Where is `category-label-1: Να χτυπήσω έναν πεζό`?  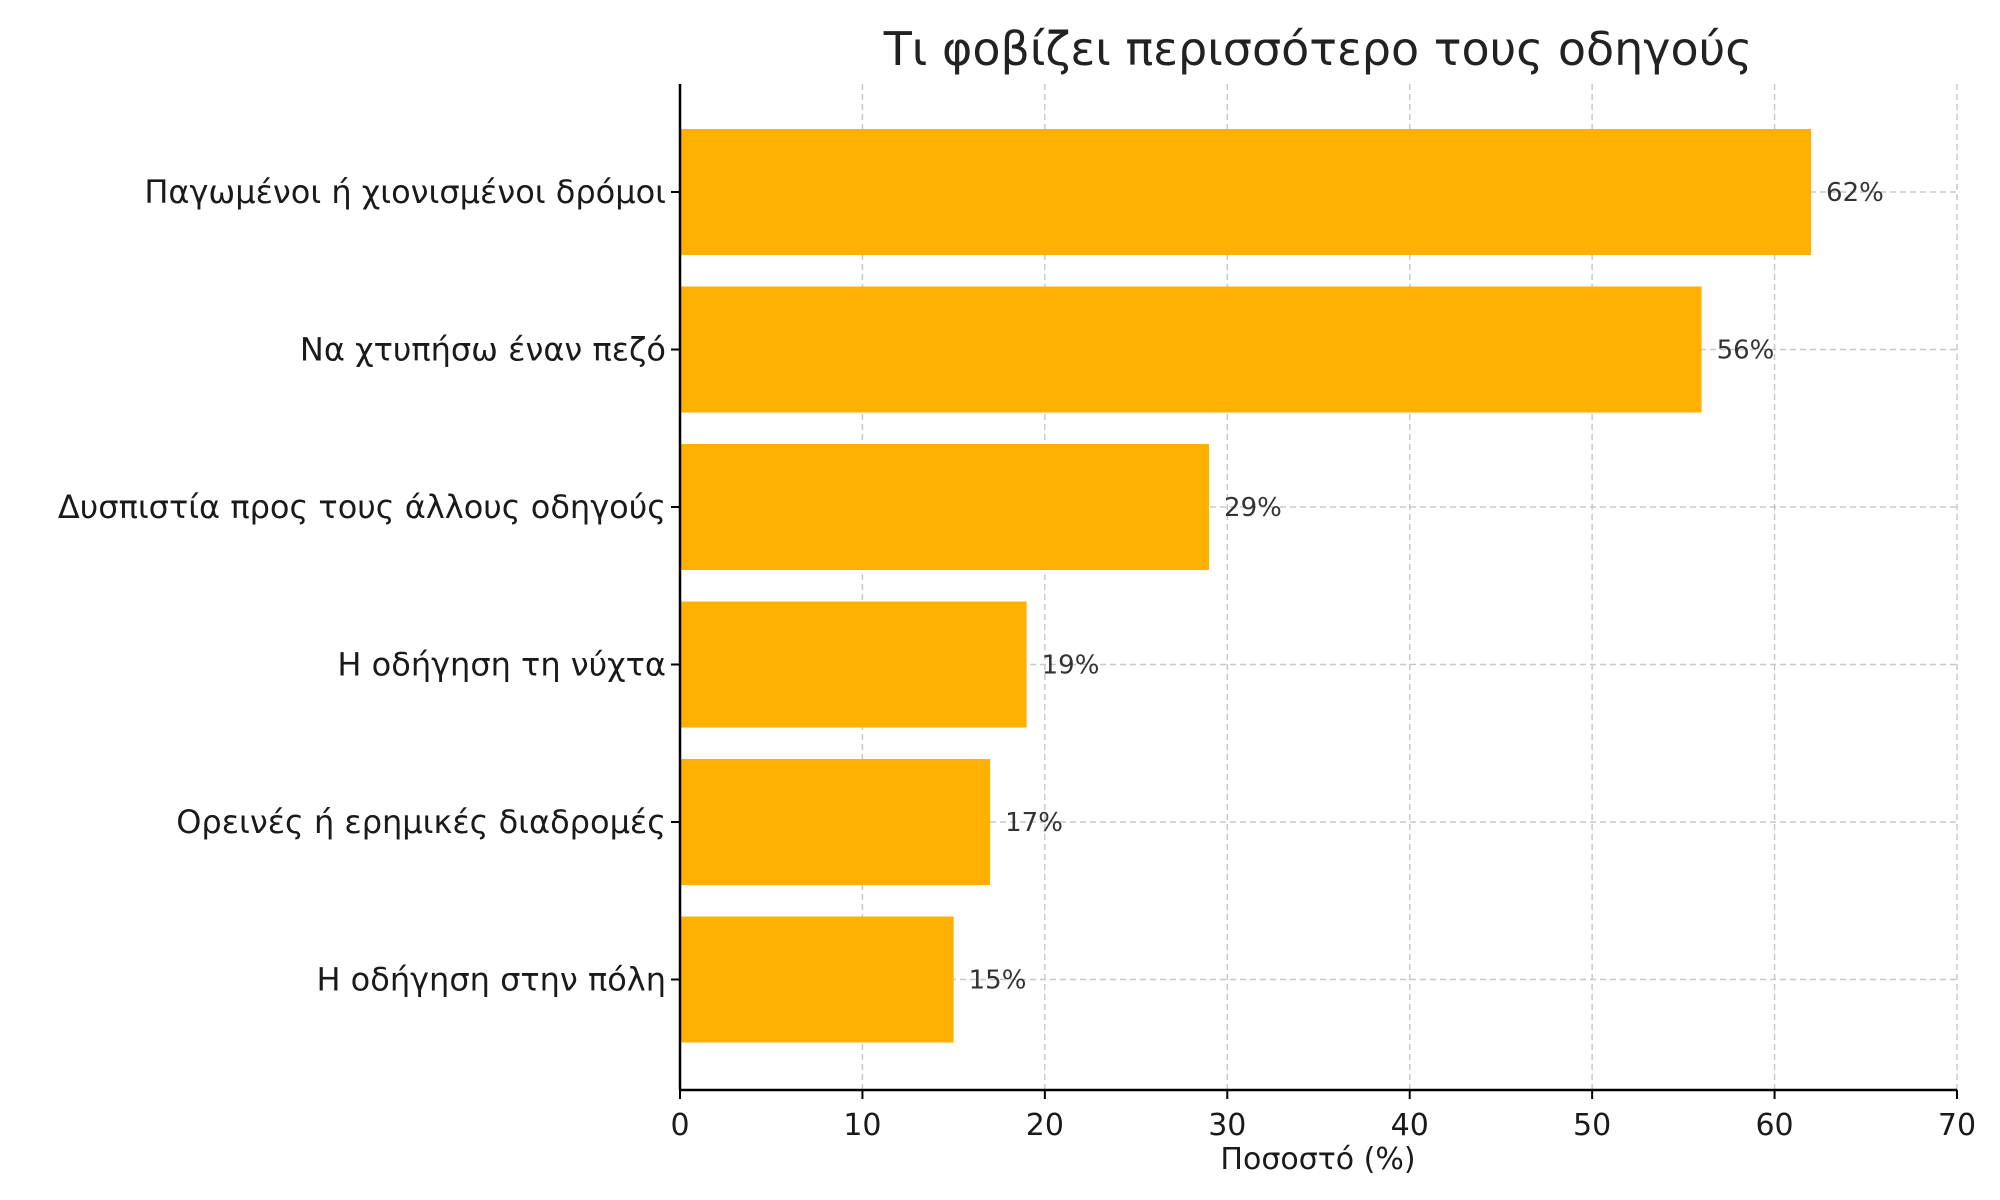 category-label-1: Να χτυπήσω έναν πεζό is located at coordinates (483, 350).